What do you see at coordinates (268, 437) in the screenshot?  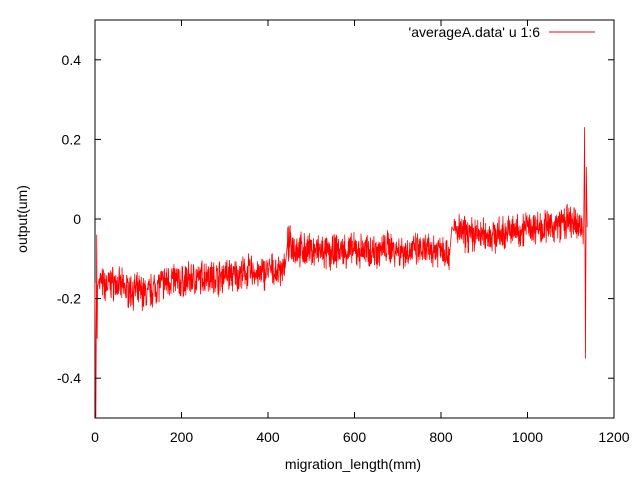 I see `x-tick-label: 400` at bounding box center [268, 437].